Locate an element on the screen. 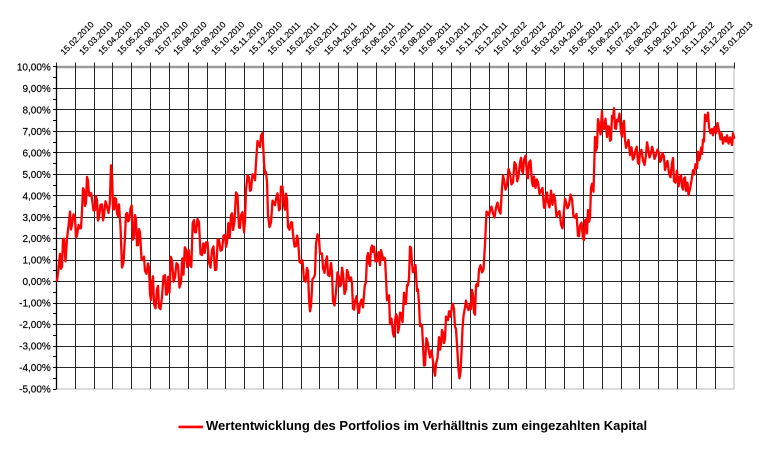 The height and width of the screenshot is (466, 770). svg-text: -2,00% is located at coordinates (35, 325).